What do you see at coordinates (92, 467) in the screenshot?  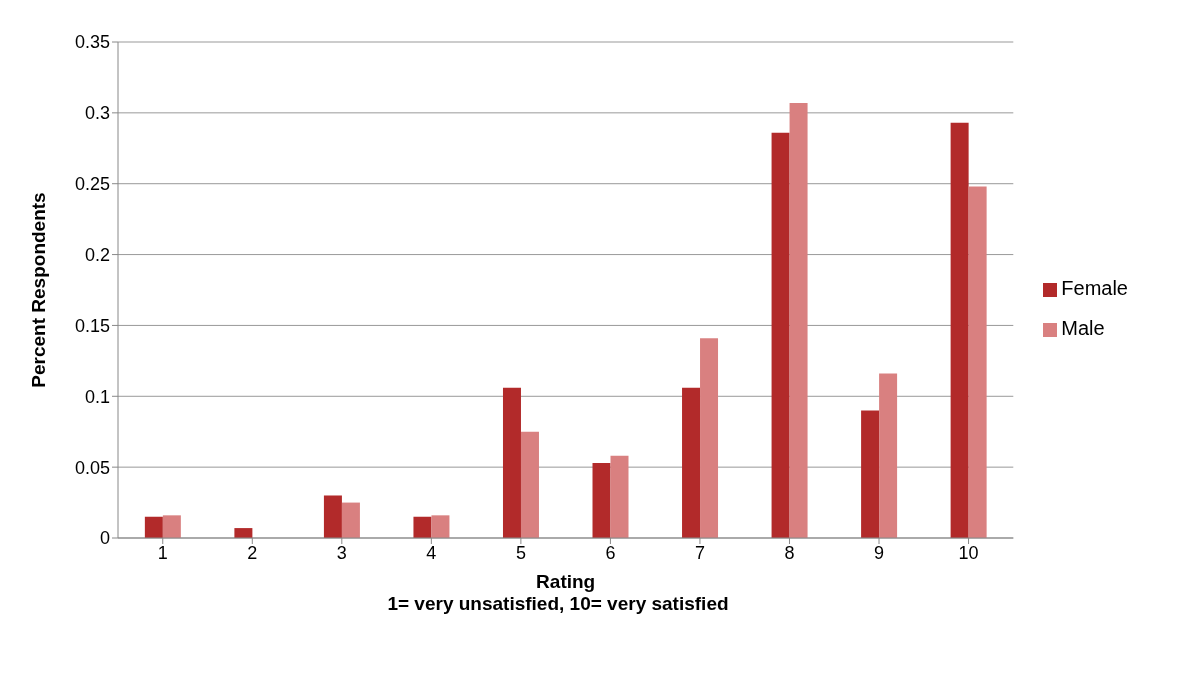 I see `y-tick-label: 0.05` at bounding box center [92, 467].